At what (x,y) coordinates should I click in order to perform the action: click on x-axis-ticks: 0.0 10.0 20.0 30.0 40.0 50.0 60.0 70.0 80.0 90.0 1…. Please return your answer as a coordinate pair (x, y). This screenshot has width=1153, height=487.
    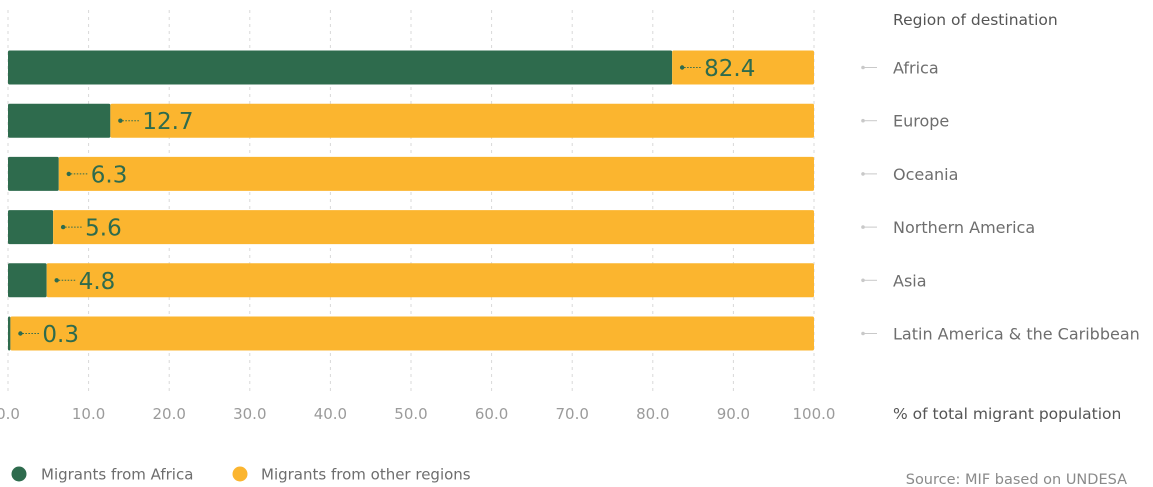
    Looking at the image, I should click on (417, 414).